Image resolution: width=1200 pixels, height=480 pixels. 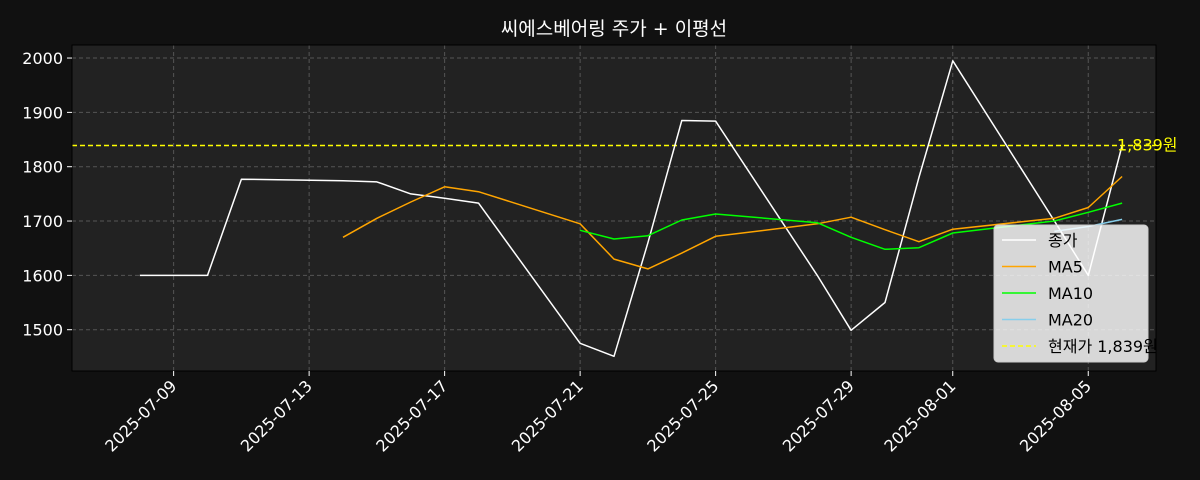 What do you see at coordinates (1147, 145) in the screenshot?
I see `current-price-label: 1,839원` at bounding box center [1147, 145].